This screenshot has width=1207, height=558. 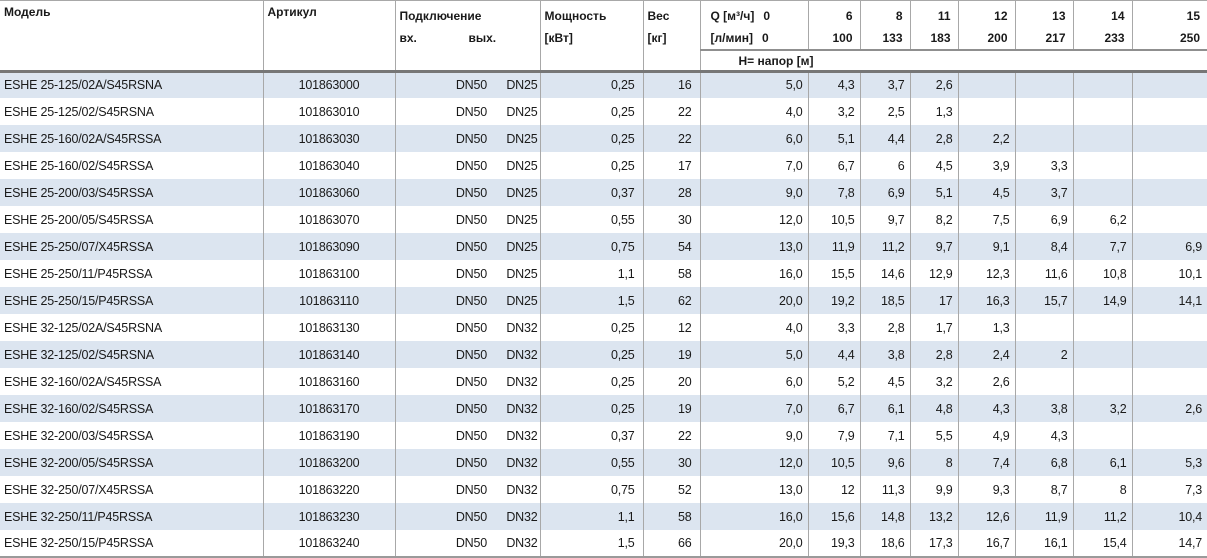 What do you see at coordinates (132, 489) in the screenshot?
I see `model-cell: ESHE 32-250/07/X45RSSA` at bounding box center [132, 489].